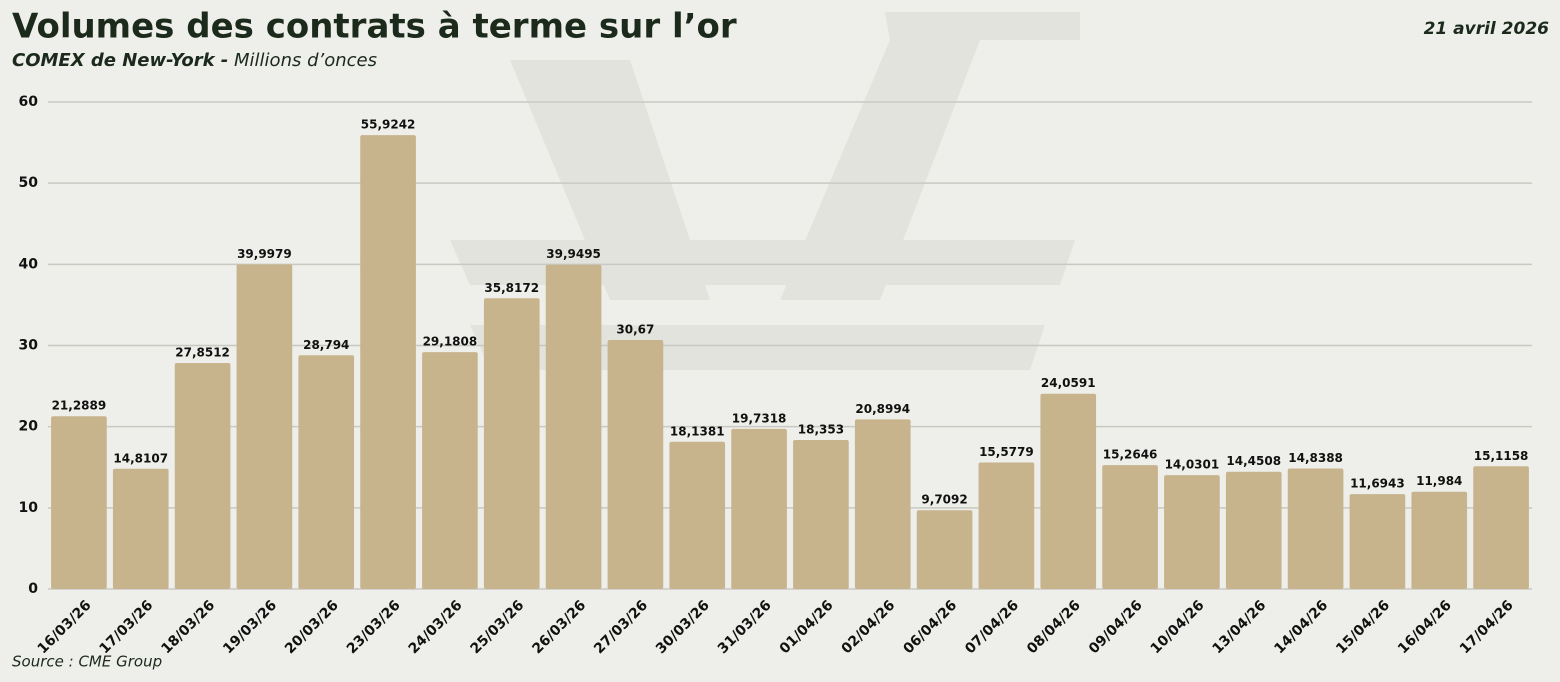 The image size is (1560, 682). What do you see at coordinates (882, 409) in the screenshot?
I see `value-label: 20,8994` at bounding box center [882, 409].